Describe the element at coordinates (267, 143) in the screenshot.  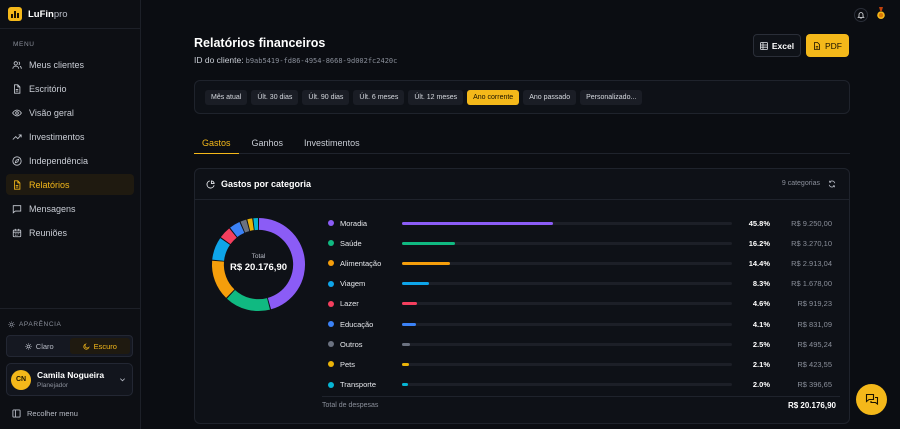
I see `tab-ganhos: Ganhos` at that location.